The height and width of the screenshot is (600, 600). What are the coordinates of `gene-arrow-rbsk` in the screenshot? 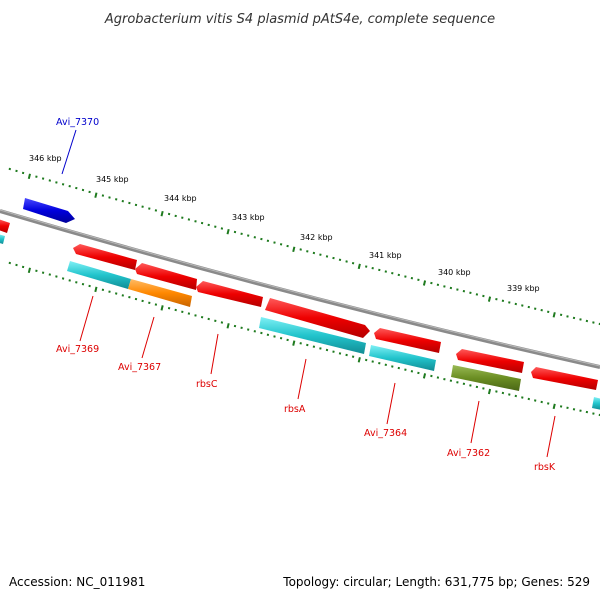 It's located at (564, 378).